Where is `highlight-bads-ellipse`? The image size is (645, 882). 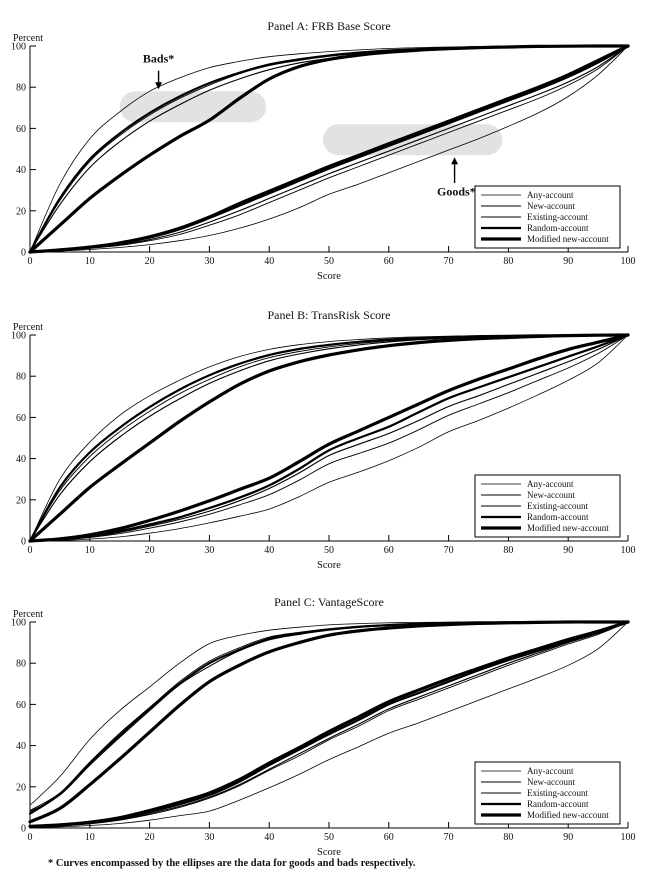
highlight-bads-ellipse is located at coordinates (193, 107).